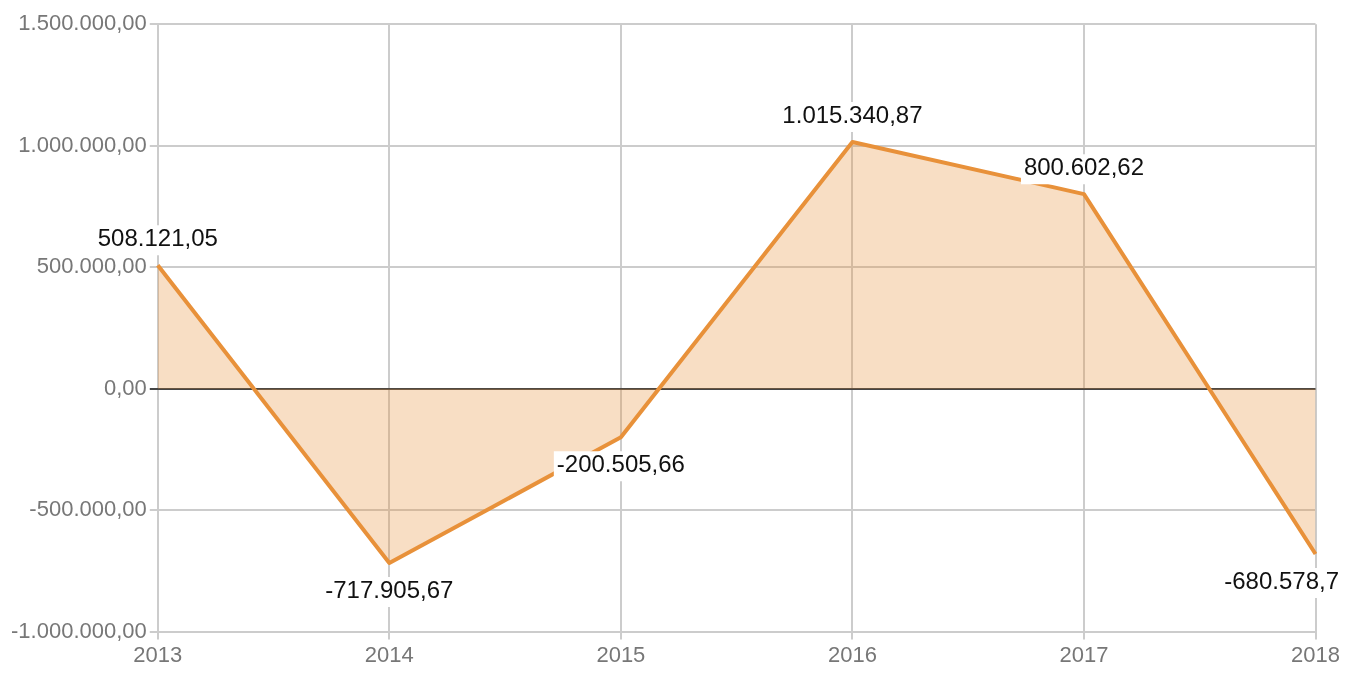 This screenshot has height=680, width=1351. What do you see at coordinates (1084, 166) in the screenshot?
I see `data-label: 800.602,62` at bounding box center [1084, 166].